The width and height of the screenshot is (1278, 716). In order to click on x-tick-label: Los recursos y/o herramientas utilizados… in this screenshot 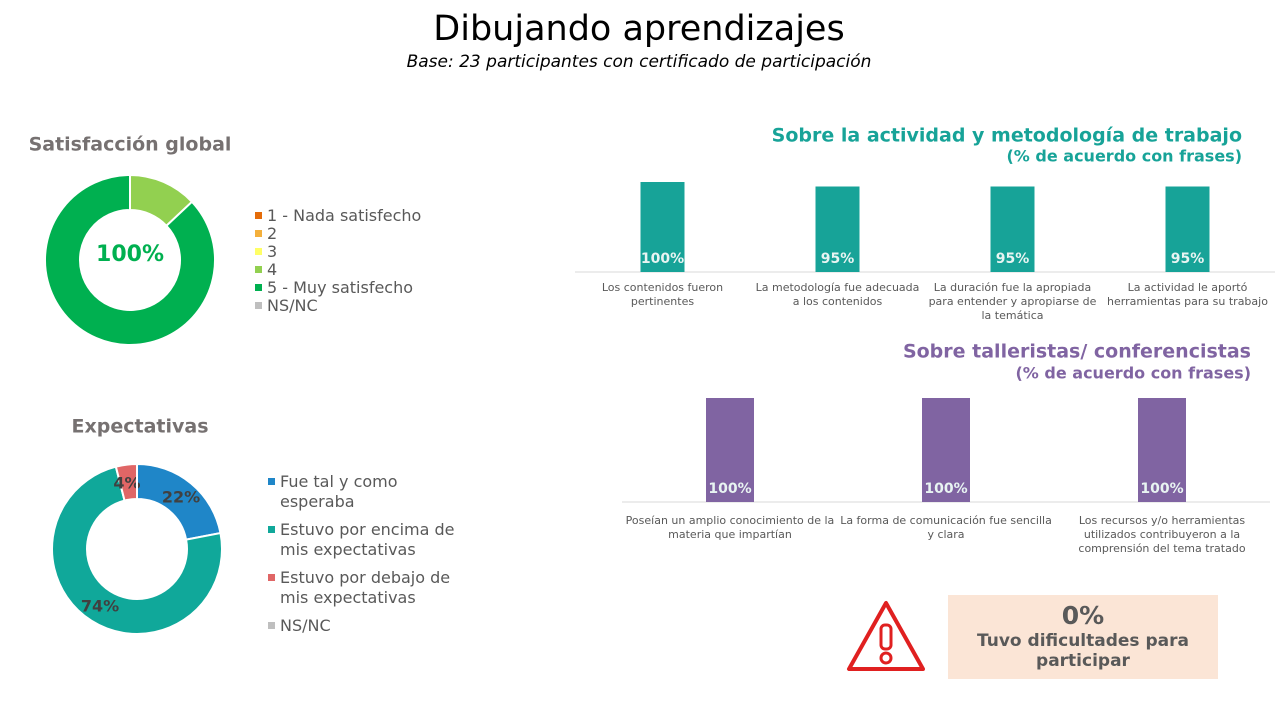, I will do `click(1162, 534)`.